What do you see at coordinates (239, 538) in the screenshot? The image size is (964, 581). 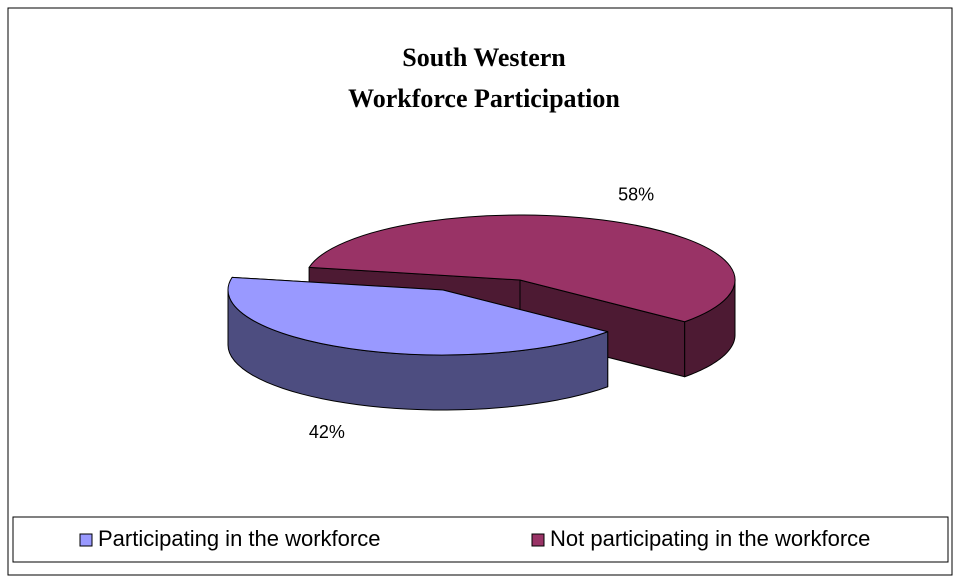 I see `legend-label: Participating in the workforce` at bounding box center [239, 538].